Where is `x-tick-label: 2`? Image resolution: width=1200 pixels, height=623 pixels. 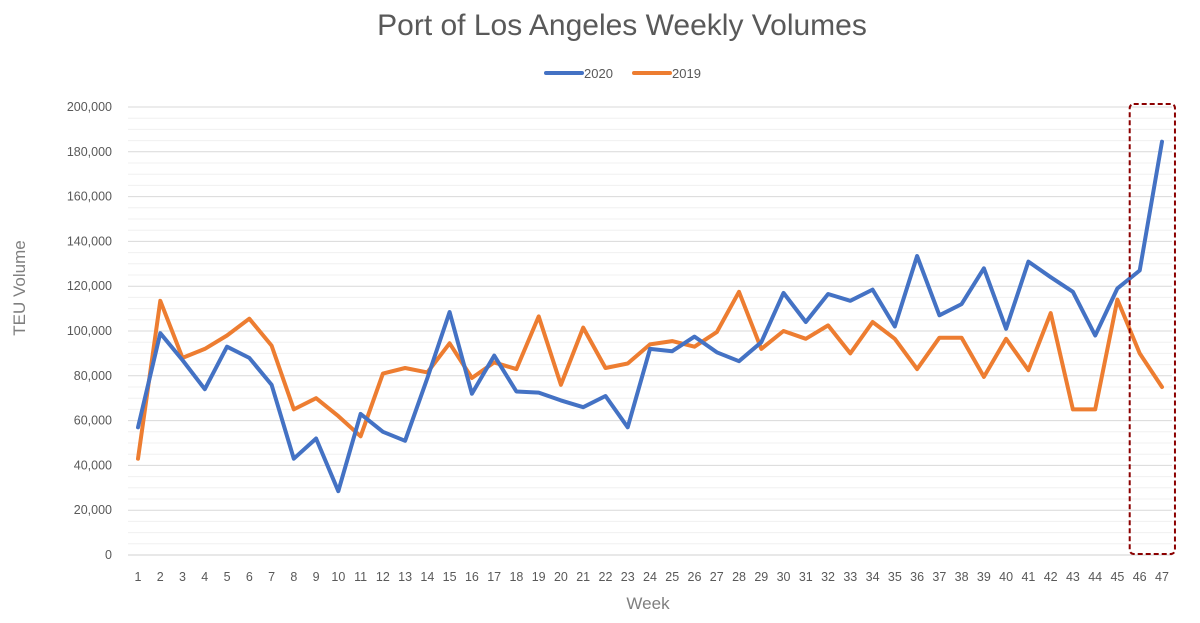
x-tick-label: 2 is located at coordinates (160, 577).